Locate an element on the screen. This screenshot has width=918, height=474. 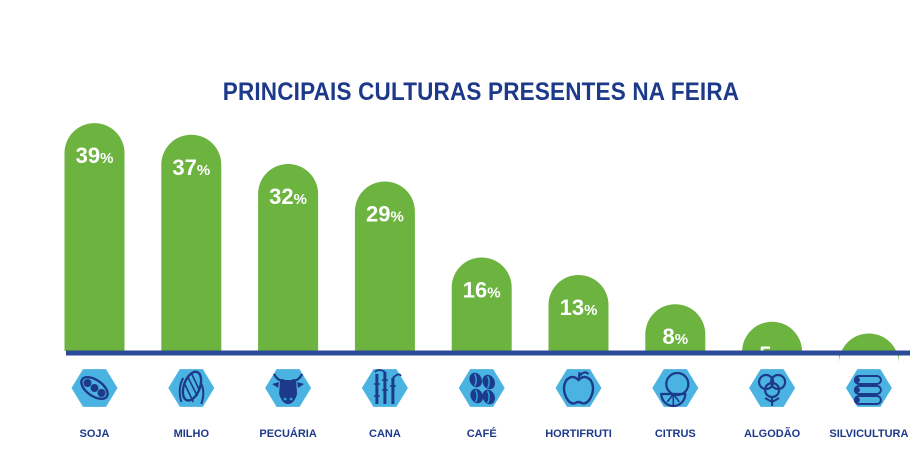
value-label: 16% is located at coordinates (482, 289).